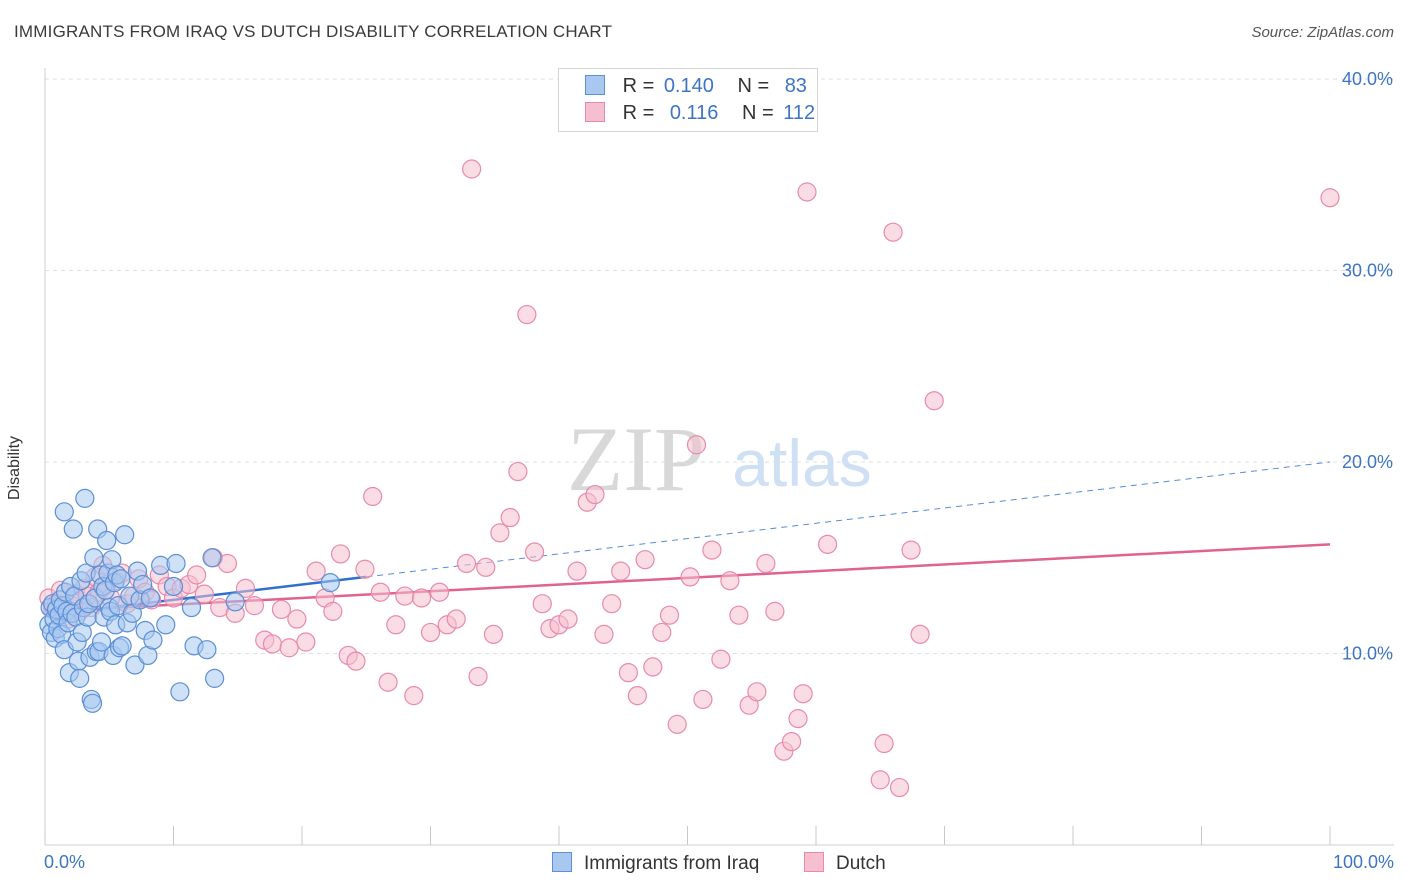  Describe the element at coordinates (595, 112) in the screenshot. I see `legend-swatch-dutch` at that location.